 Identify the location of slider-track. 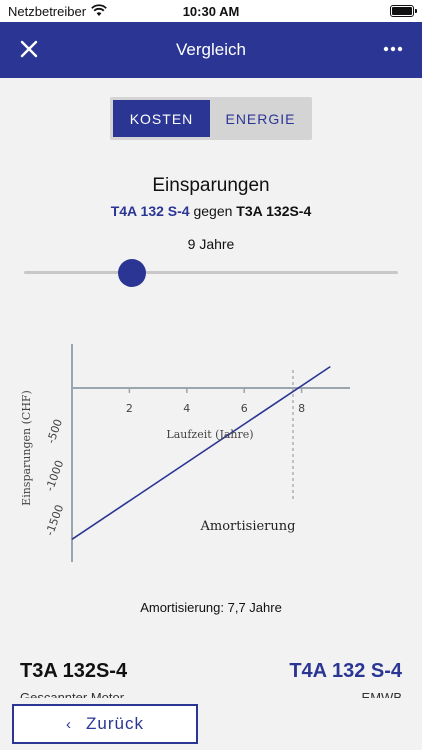
(211, 272).